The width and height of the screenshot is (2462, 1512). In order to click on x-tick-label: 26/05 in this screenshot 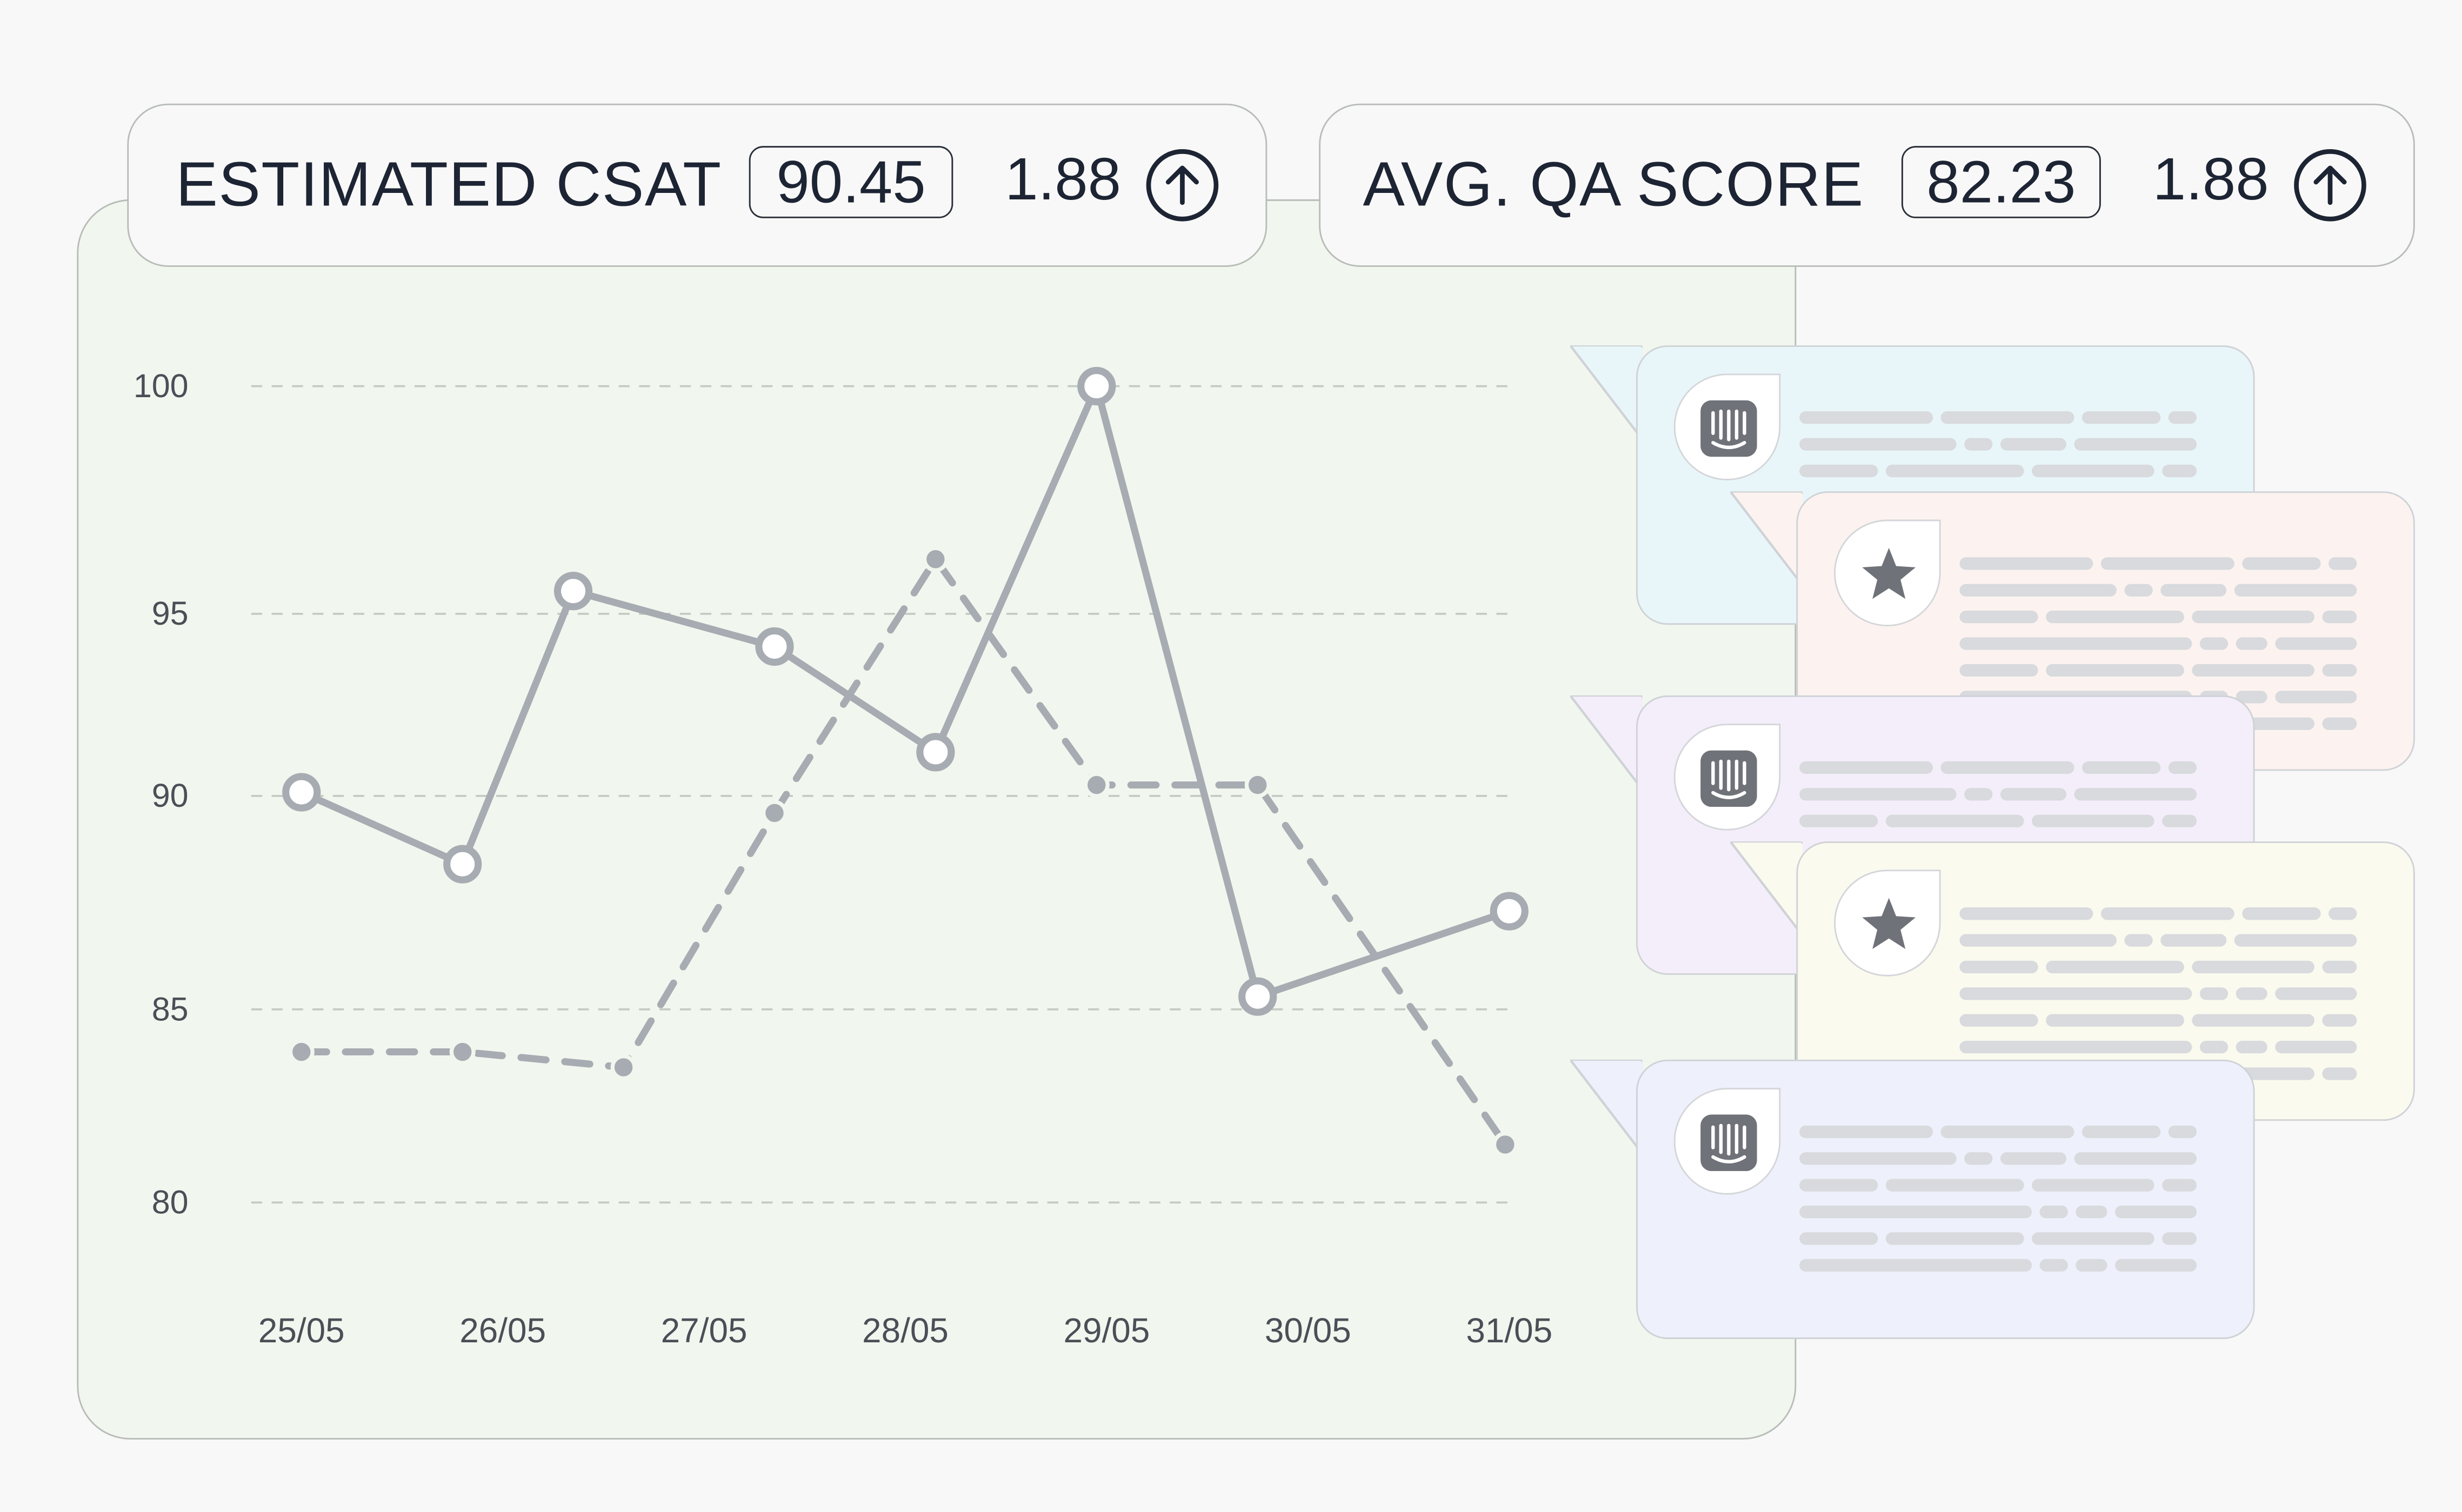, I will do `click(503, 1330)`.